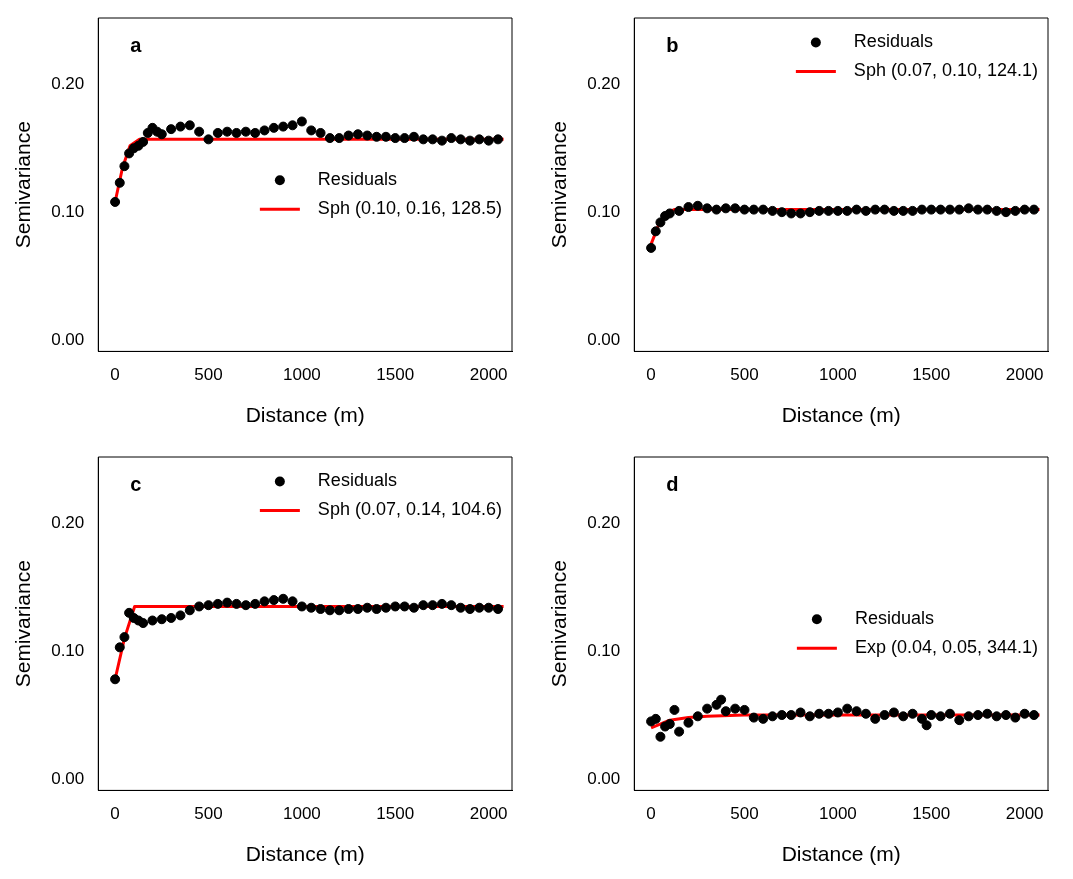 Image resolution: width=1073 pixels, height=879 pixels. Describe the element at coordinates (136, 483) in the screenshot. I see `text: c` at that location.